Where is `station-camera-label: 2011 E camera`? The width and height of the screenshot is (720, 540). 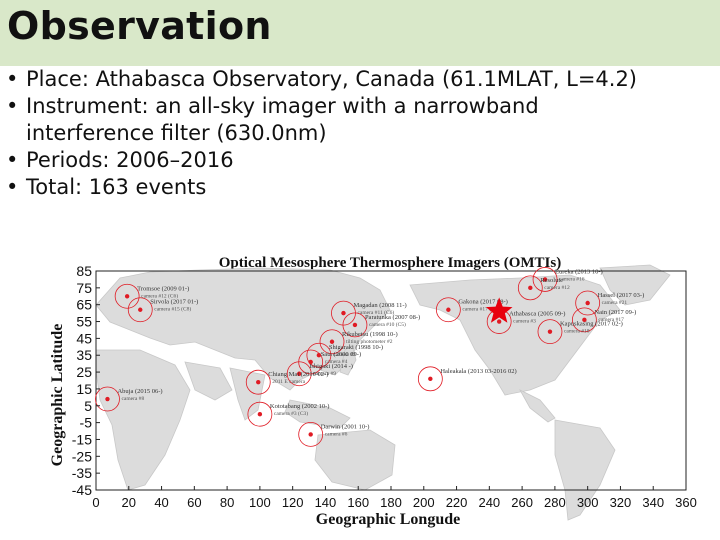 station-camera-label: 2011 E camera is located at coordinates (288, 382).